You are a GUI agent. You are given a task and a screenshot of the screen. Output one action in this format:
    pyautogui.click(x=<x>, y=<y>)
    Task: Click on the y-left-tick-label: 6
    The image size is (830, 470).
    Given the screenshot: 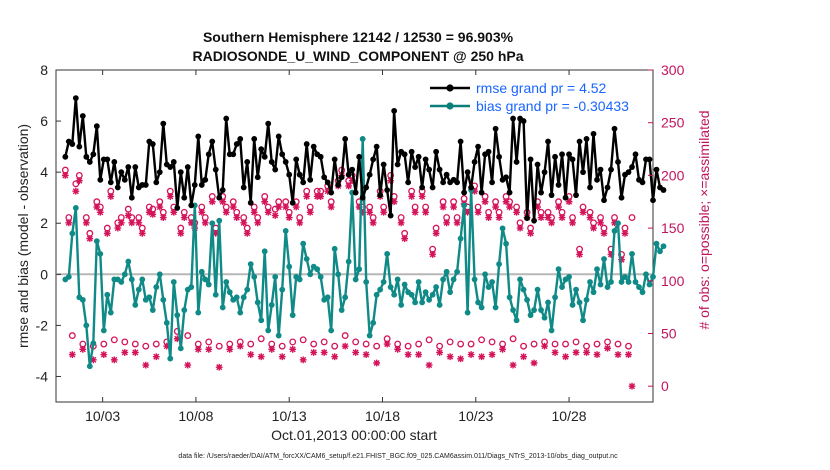 What is the action you would take?
    pyautogui.click(x=44, y=121)
    